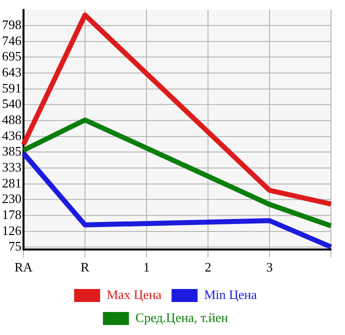  What do you see at coordinates (12, 24) in the screenshot?
I see `y-tick-label: 798` at bounding box center [12, 24].